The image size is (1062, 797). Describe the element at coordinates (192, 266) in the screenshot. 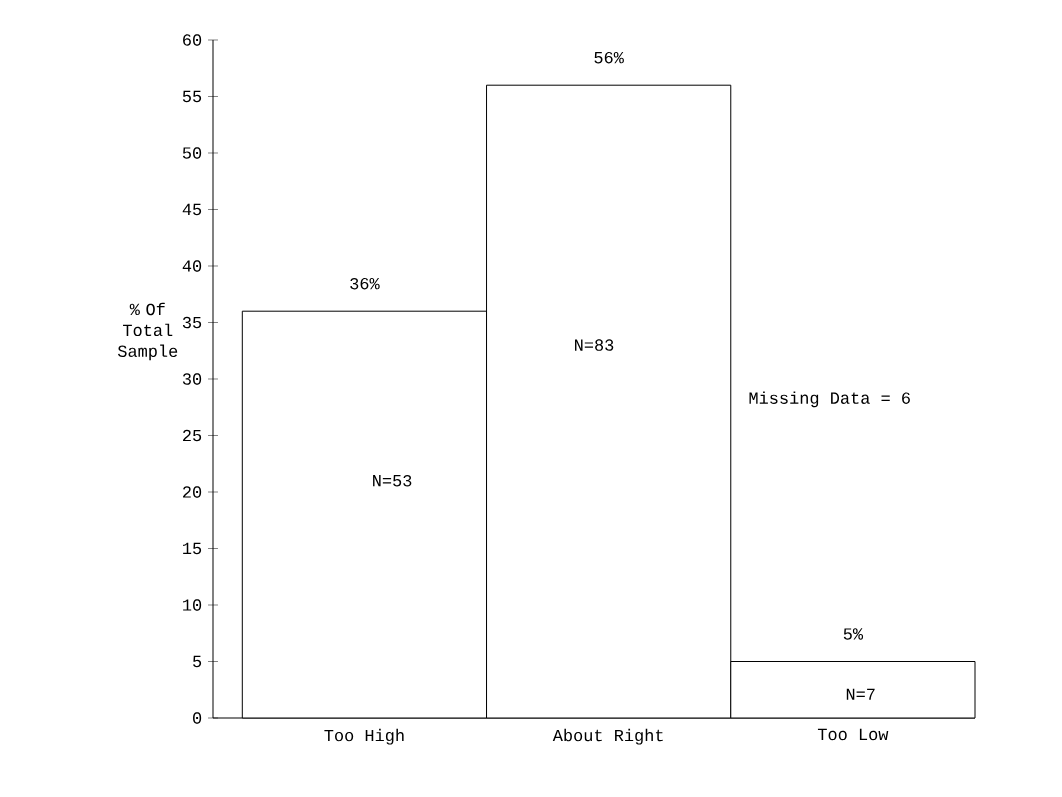

I see `y-tick-label: 40` at that location.